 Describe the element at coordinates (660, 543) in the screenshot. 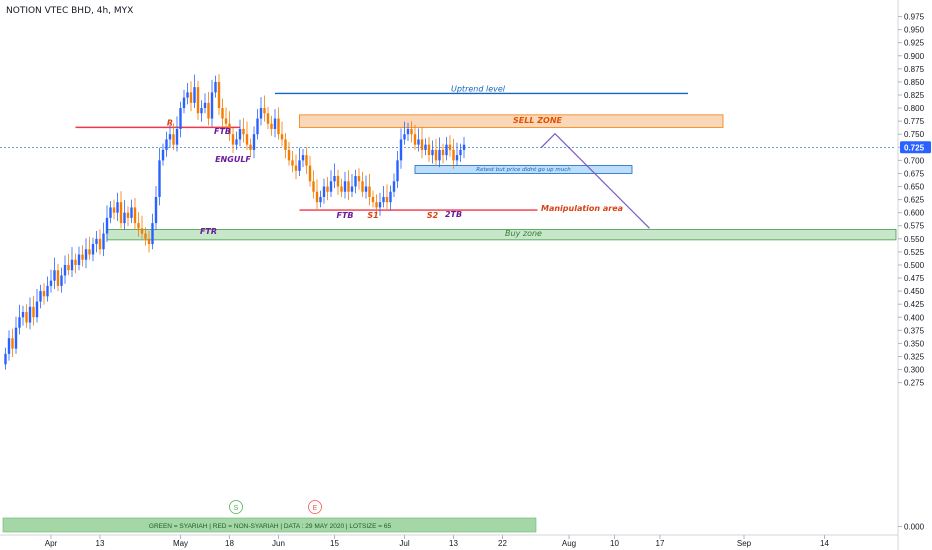

I see `time-tick-label: 17` at that location.